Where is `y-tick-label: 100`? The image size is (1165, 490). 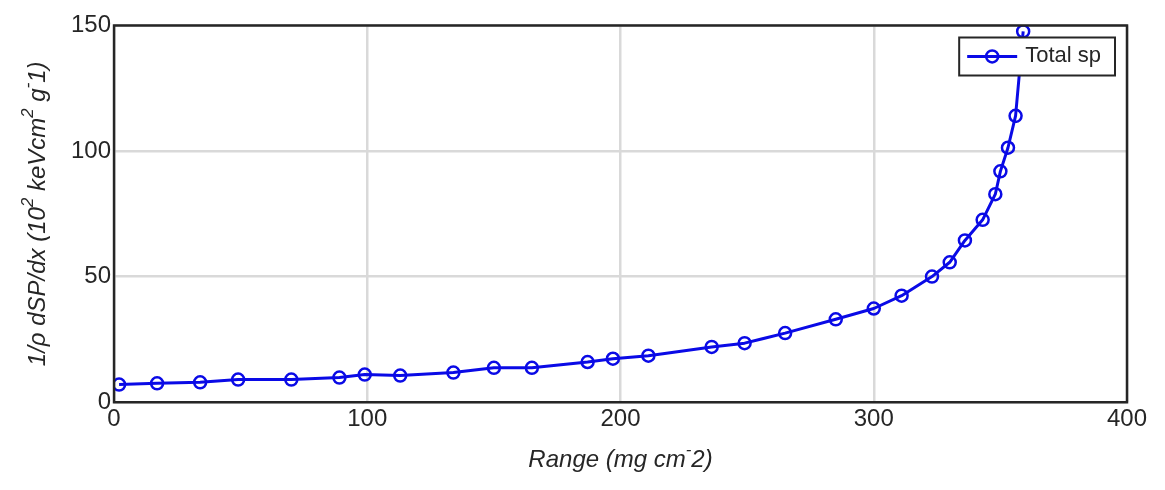 y-tick-label: 100 is located at coordinates (91, 149).